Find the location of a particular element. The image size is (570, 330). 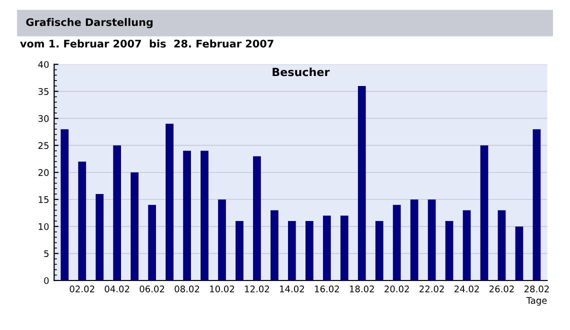

x-tick-label: 24.02 is located at coordinates (466, 289).